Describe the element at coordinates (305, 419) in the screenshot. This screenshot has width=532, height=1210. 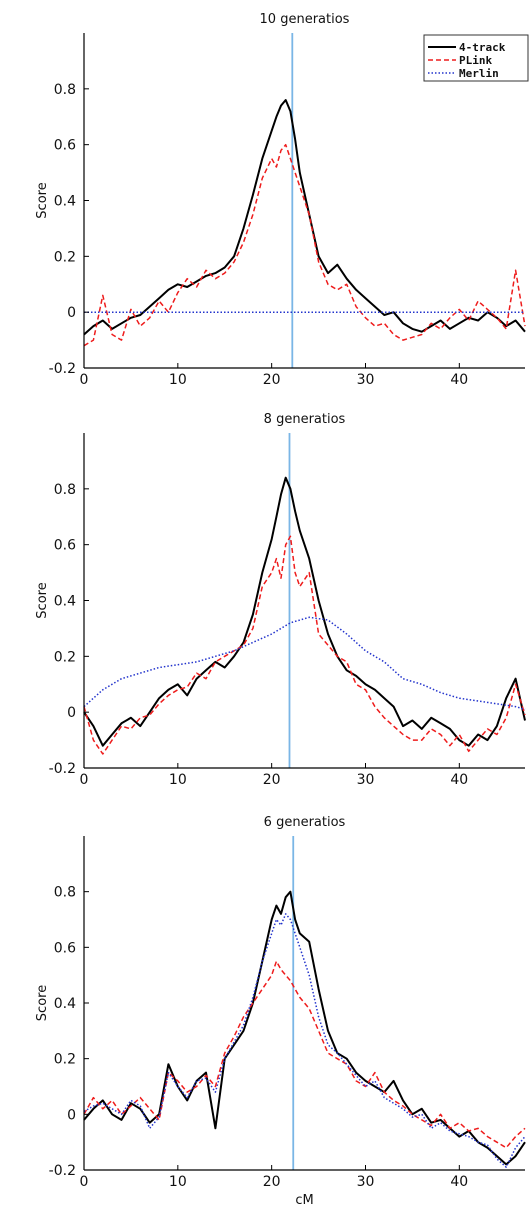
I see `chart-title: 8 generatios` at that location.